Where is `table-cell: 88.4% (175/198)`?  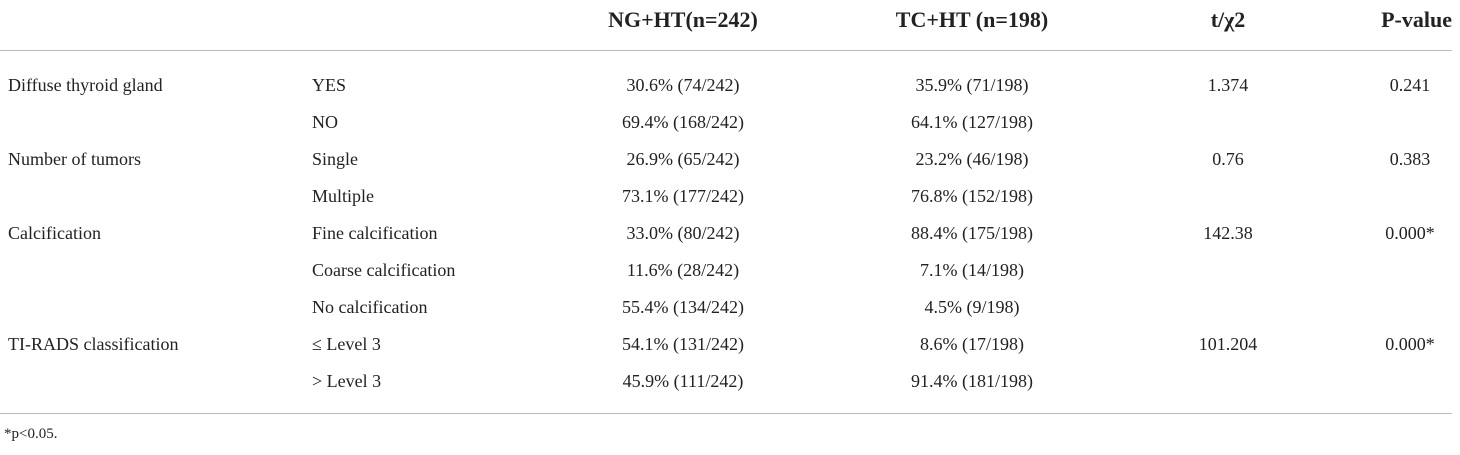
table-cell: 88.4% (175/198) is located at coordinates (972, 233).